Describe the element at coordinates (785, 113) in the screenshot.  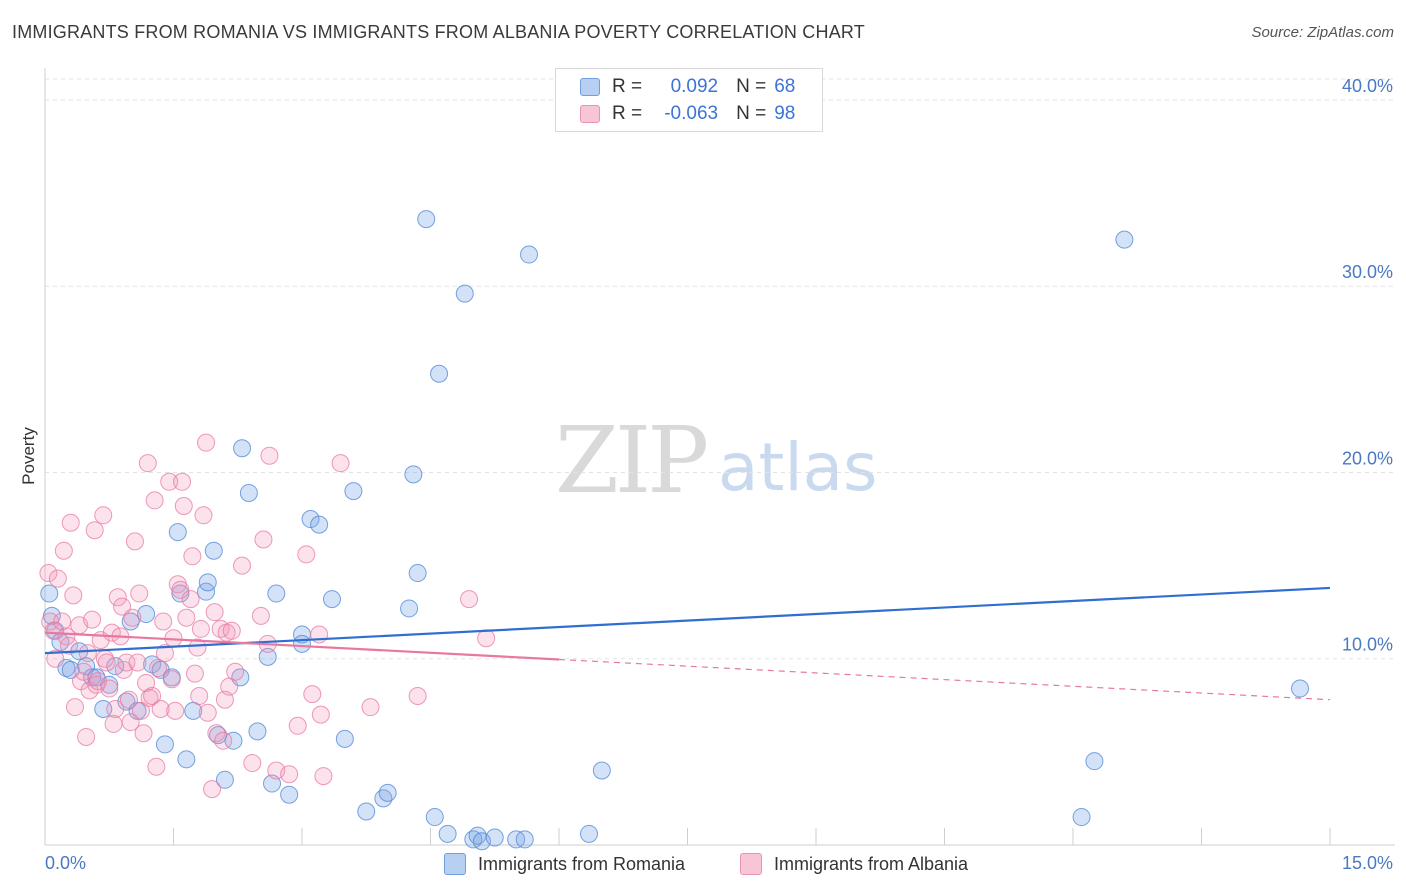
I see `albania-n-value: 98` at that location.